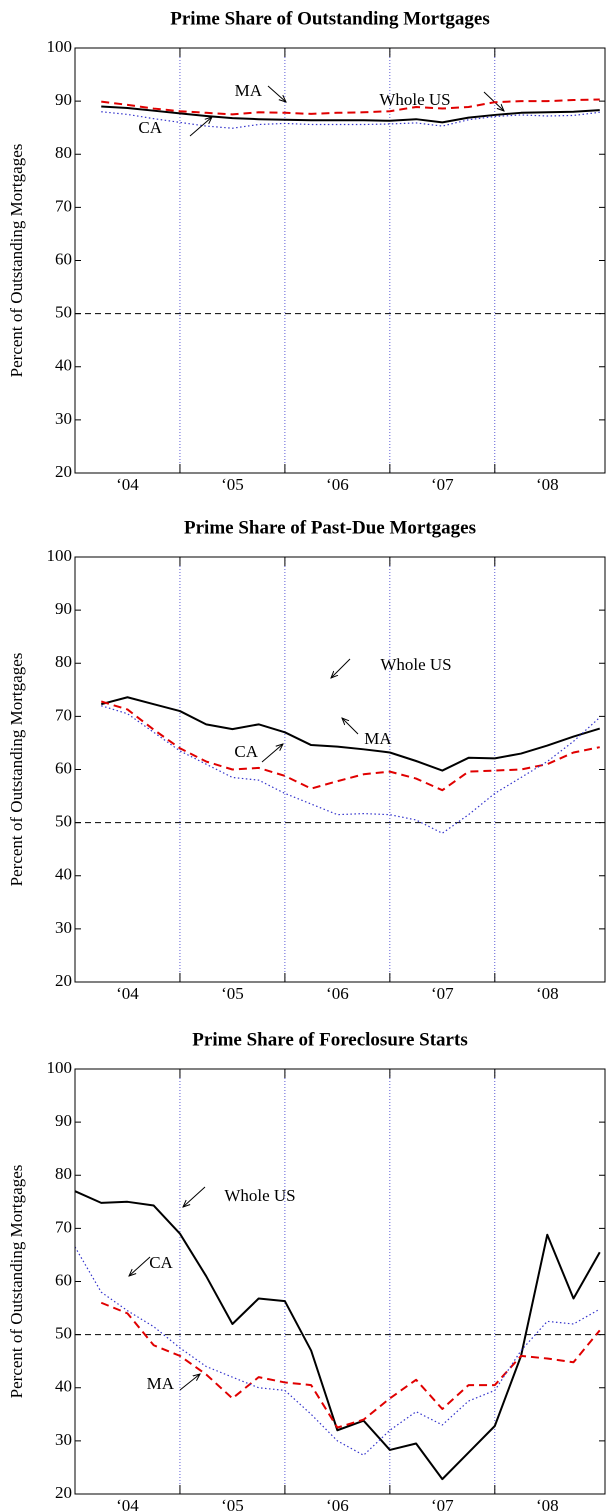 The width and height of the screenshot is (610, 1512). What do you see at coordinates (330, 527) in the screenshot?
I see `chart-title: Prime Share of Past-Due Mortgages` at bounding box center [330, 527].